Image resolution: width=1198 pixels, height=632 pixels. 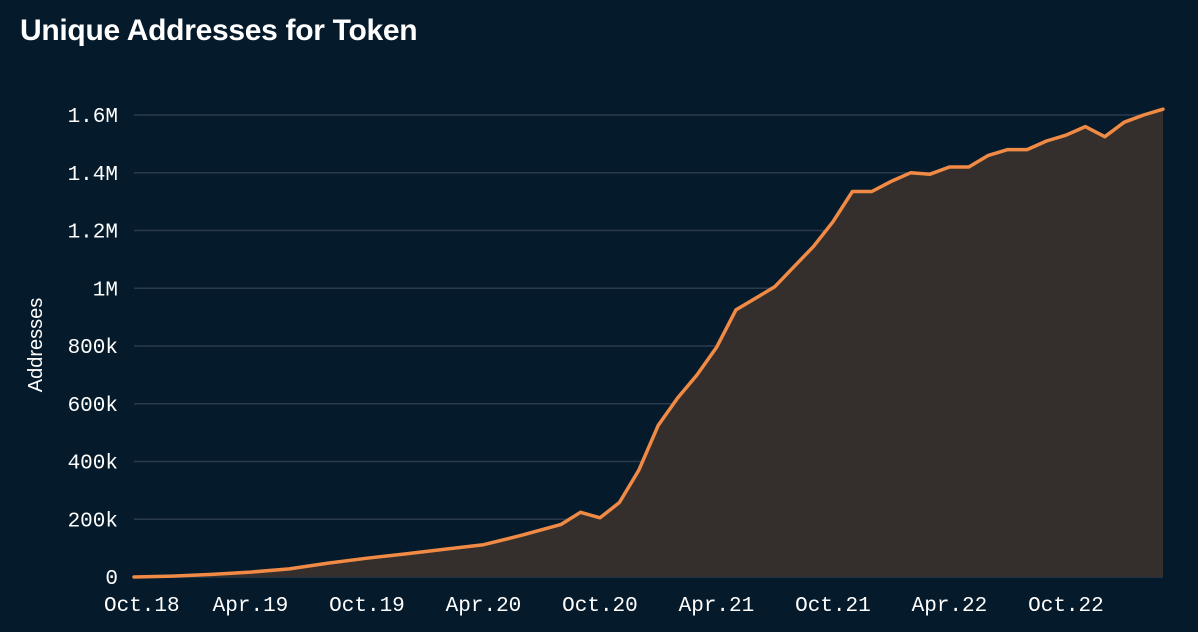 What do you see at coordinates (111, 579) in the screenshot?
I see `y-tick-label: 0` at bounding box center [111, 579].